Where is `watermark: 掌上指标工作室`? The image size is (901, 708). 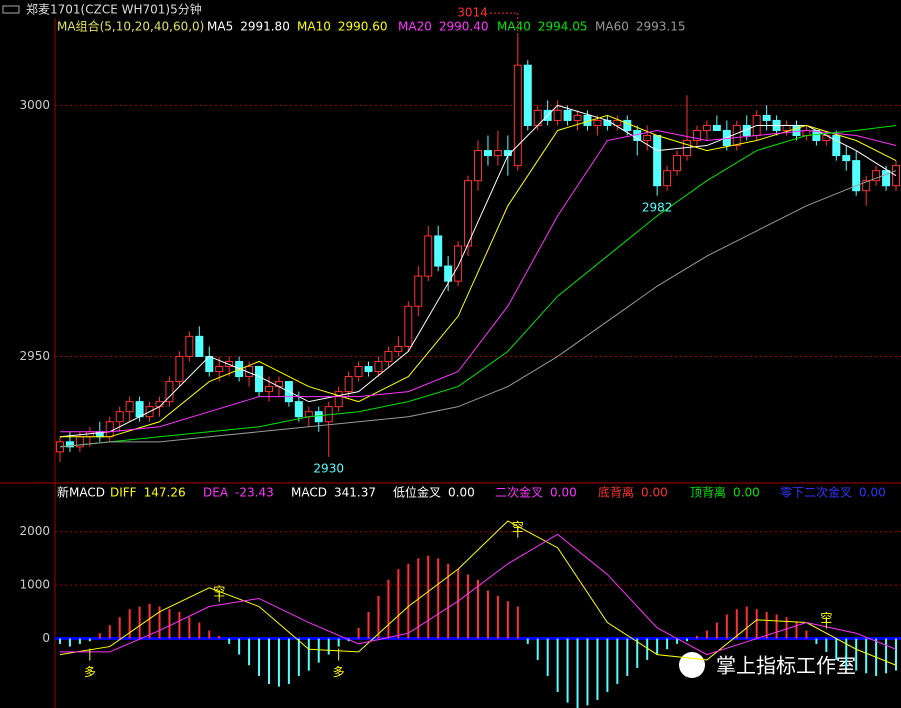
watermark: 掌上指标工作室 is located at coordinates (786, 666).